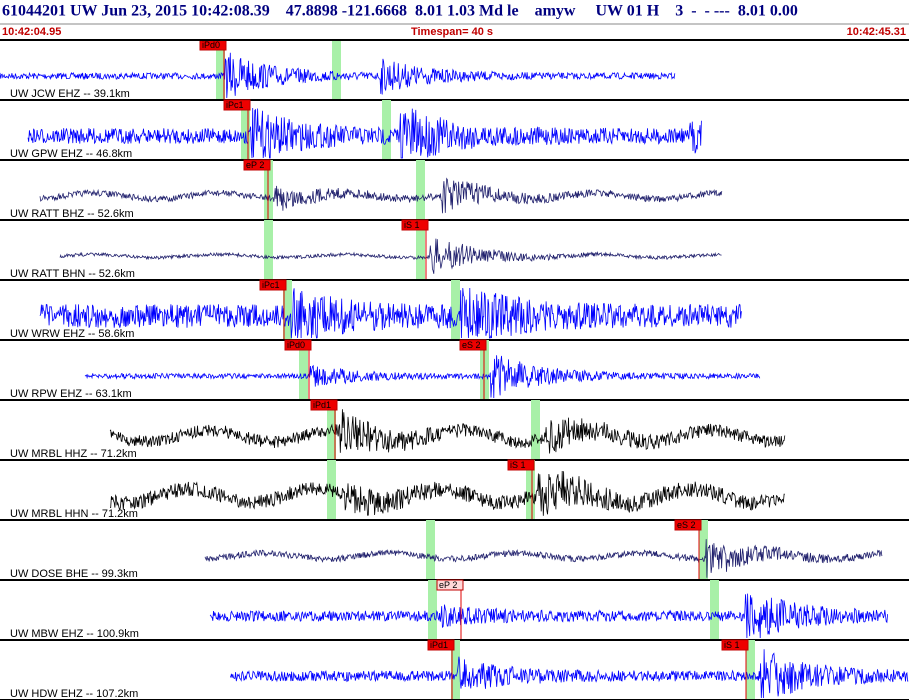 This screenshot has width=909, height=700. What do you see at coordinates (74, 634) in the screenshot?
I see `trace-label: UW MBW EHZ -- 100.9km` at bounding box center [74, 634].